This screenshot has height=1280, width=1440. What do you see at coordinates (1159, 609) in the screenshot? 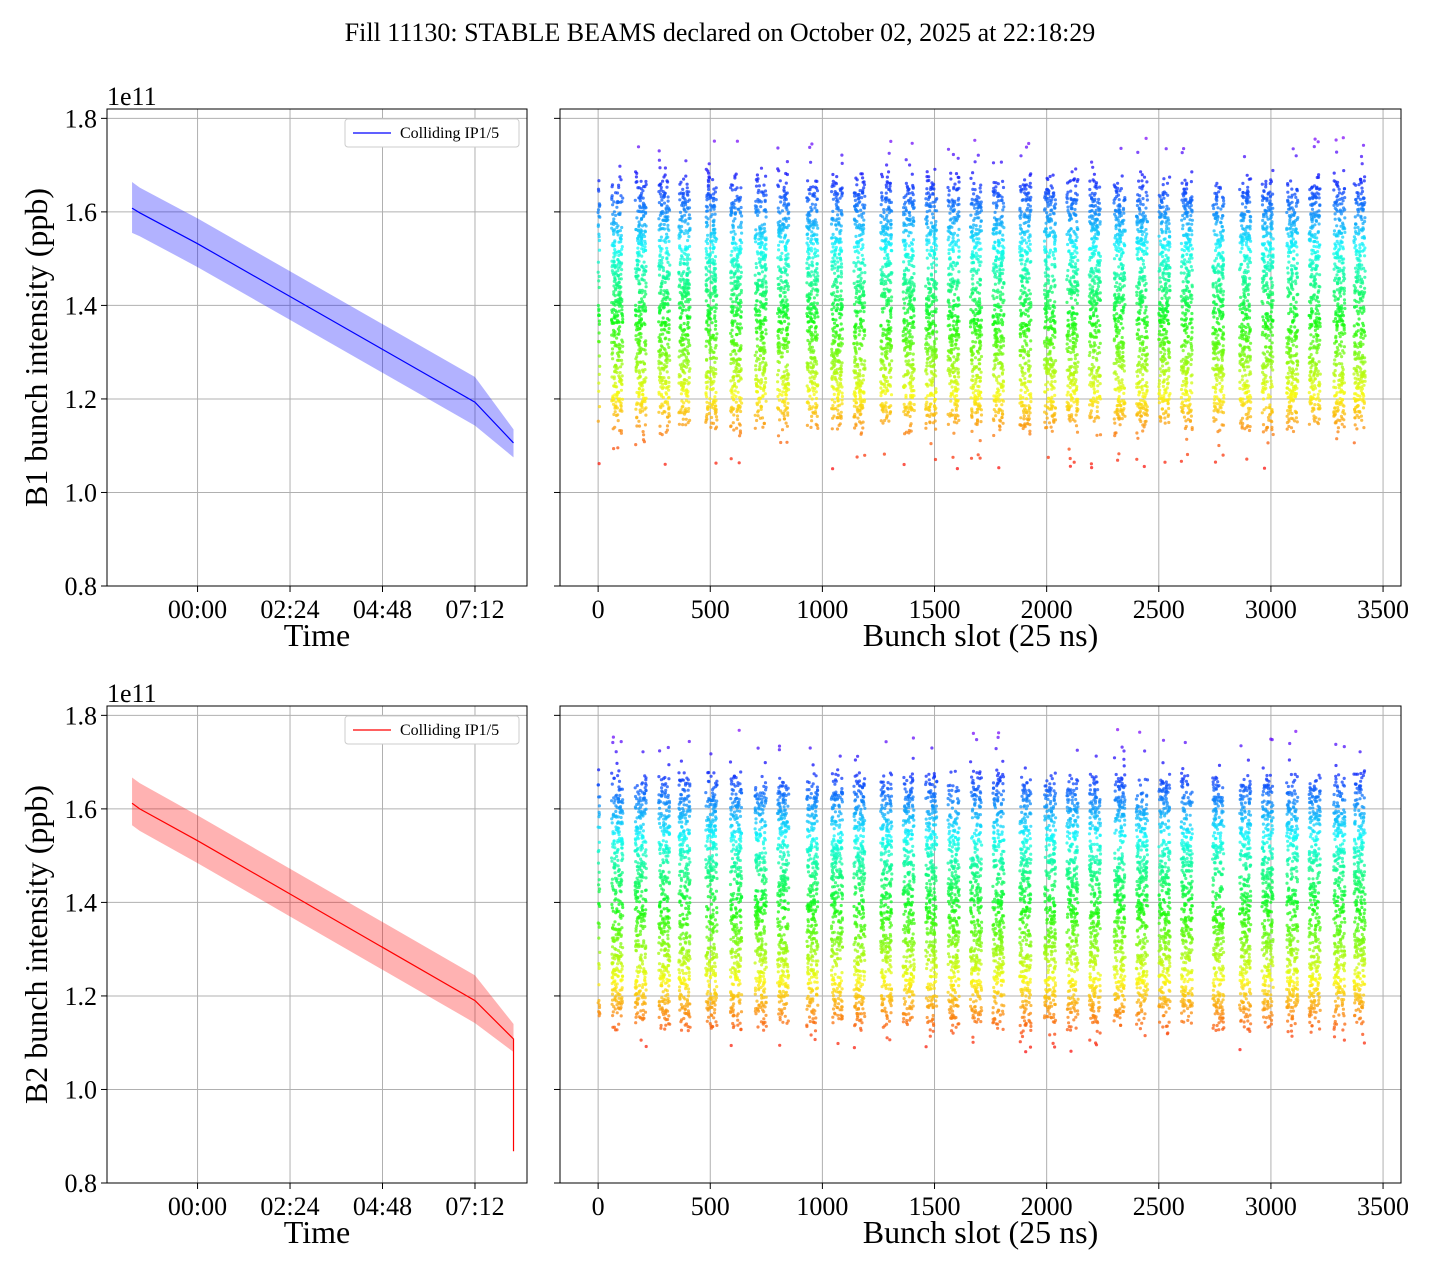
I see `x-tick-label: 2500` at bounding box center [1159, 609].